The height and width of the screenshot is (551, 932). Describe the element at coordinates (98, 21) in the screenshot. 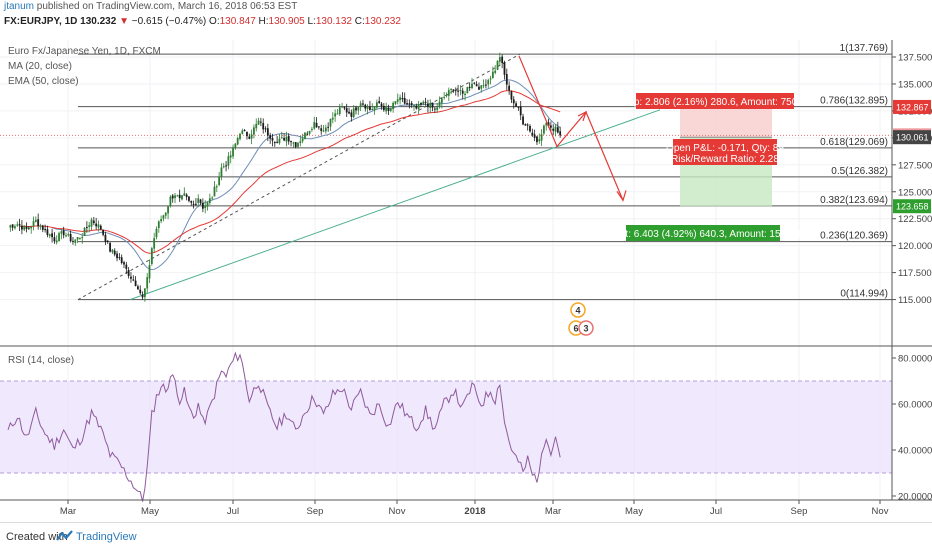

I see `last-price: 130.232` at that location.